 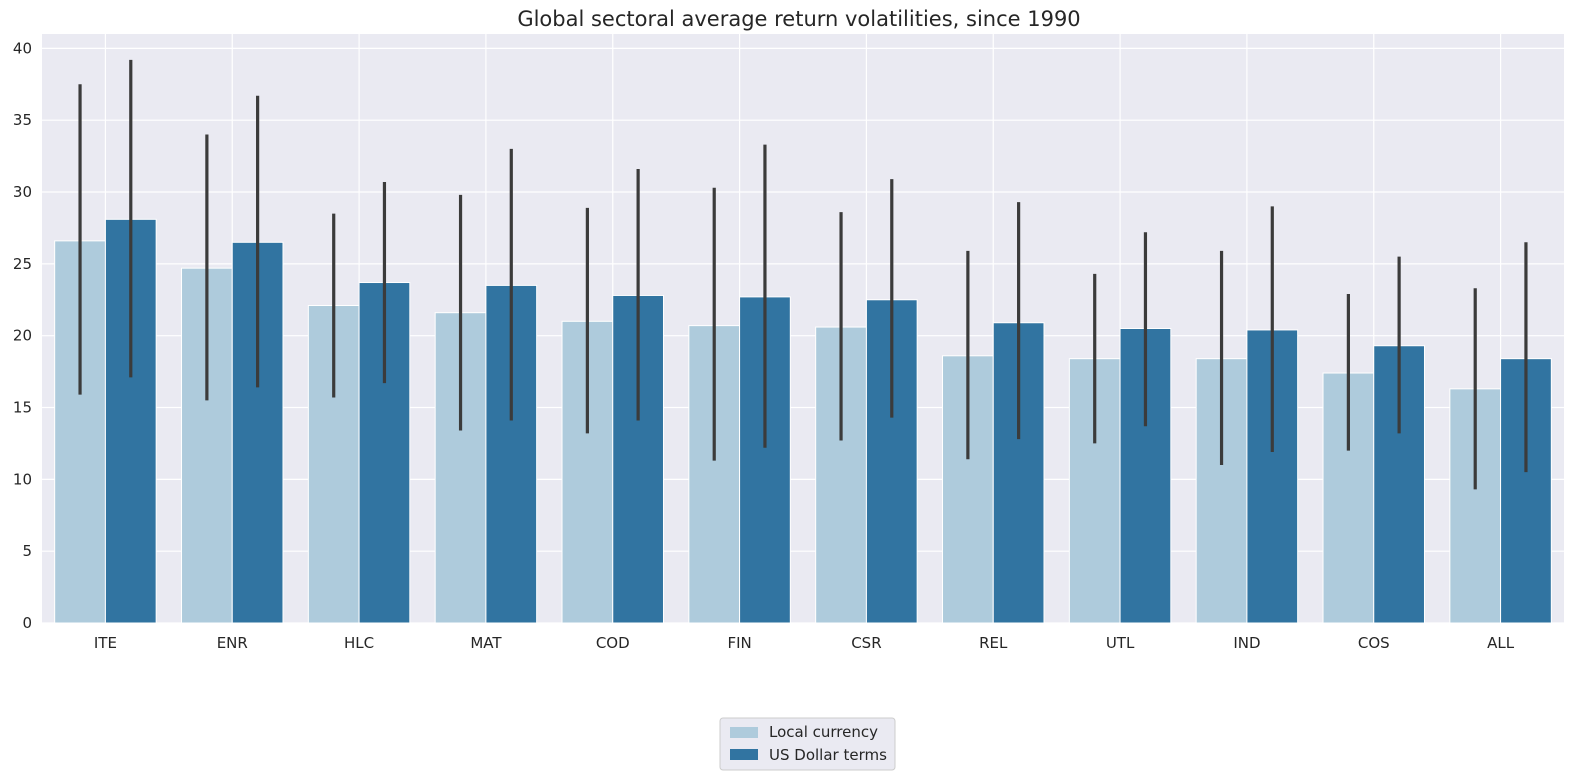 What do you see at coordinates (1120, 643) in the screenshot?
I see `x-tick-label-utl: UTL` at bounding box center [1120, 643].